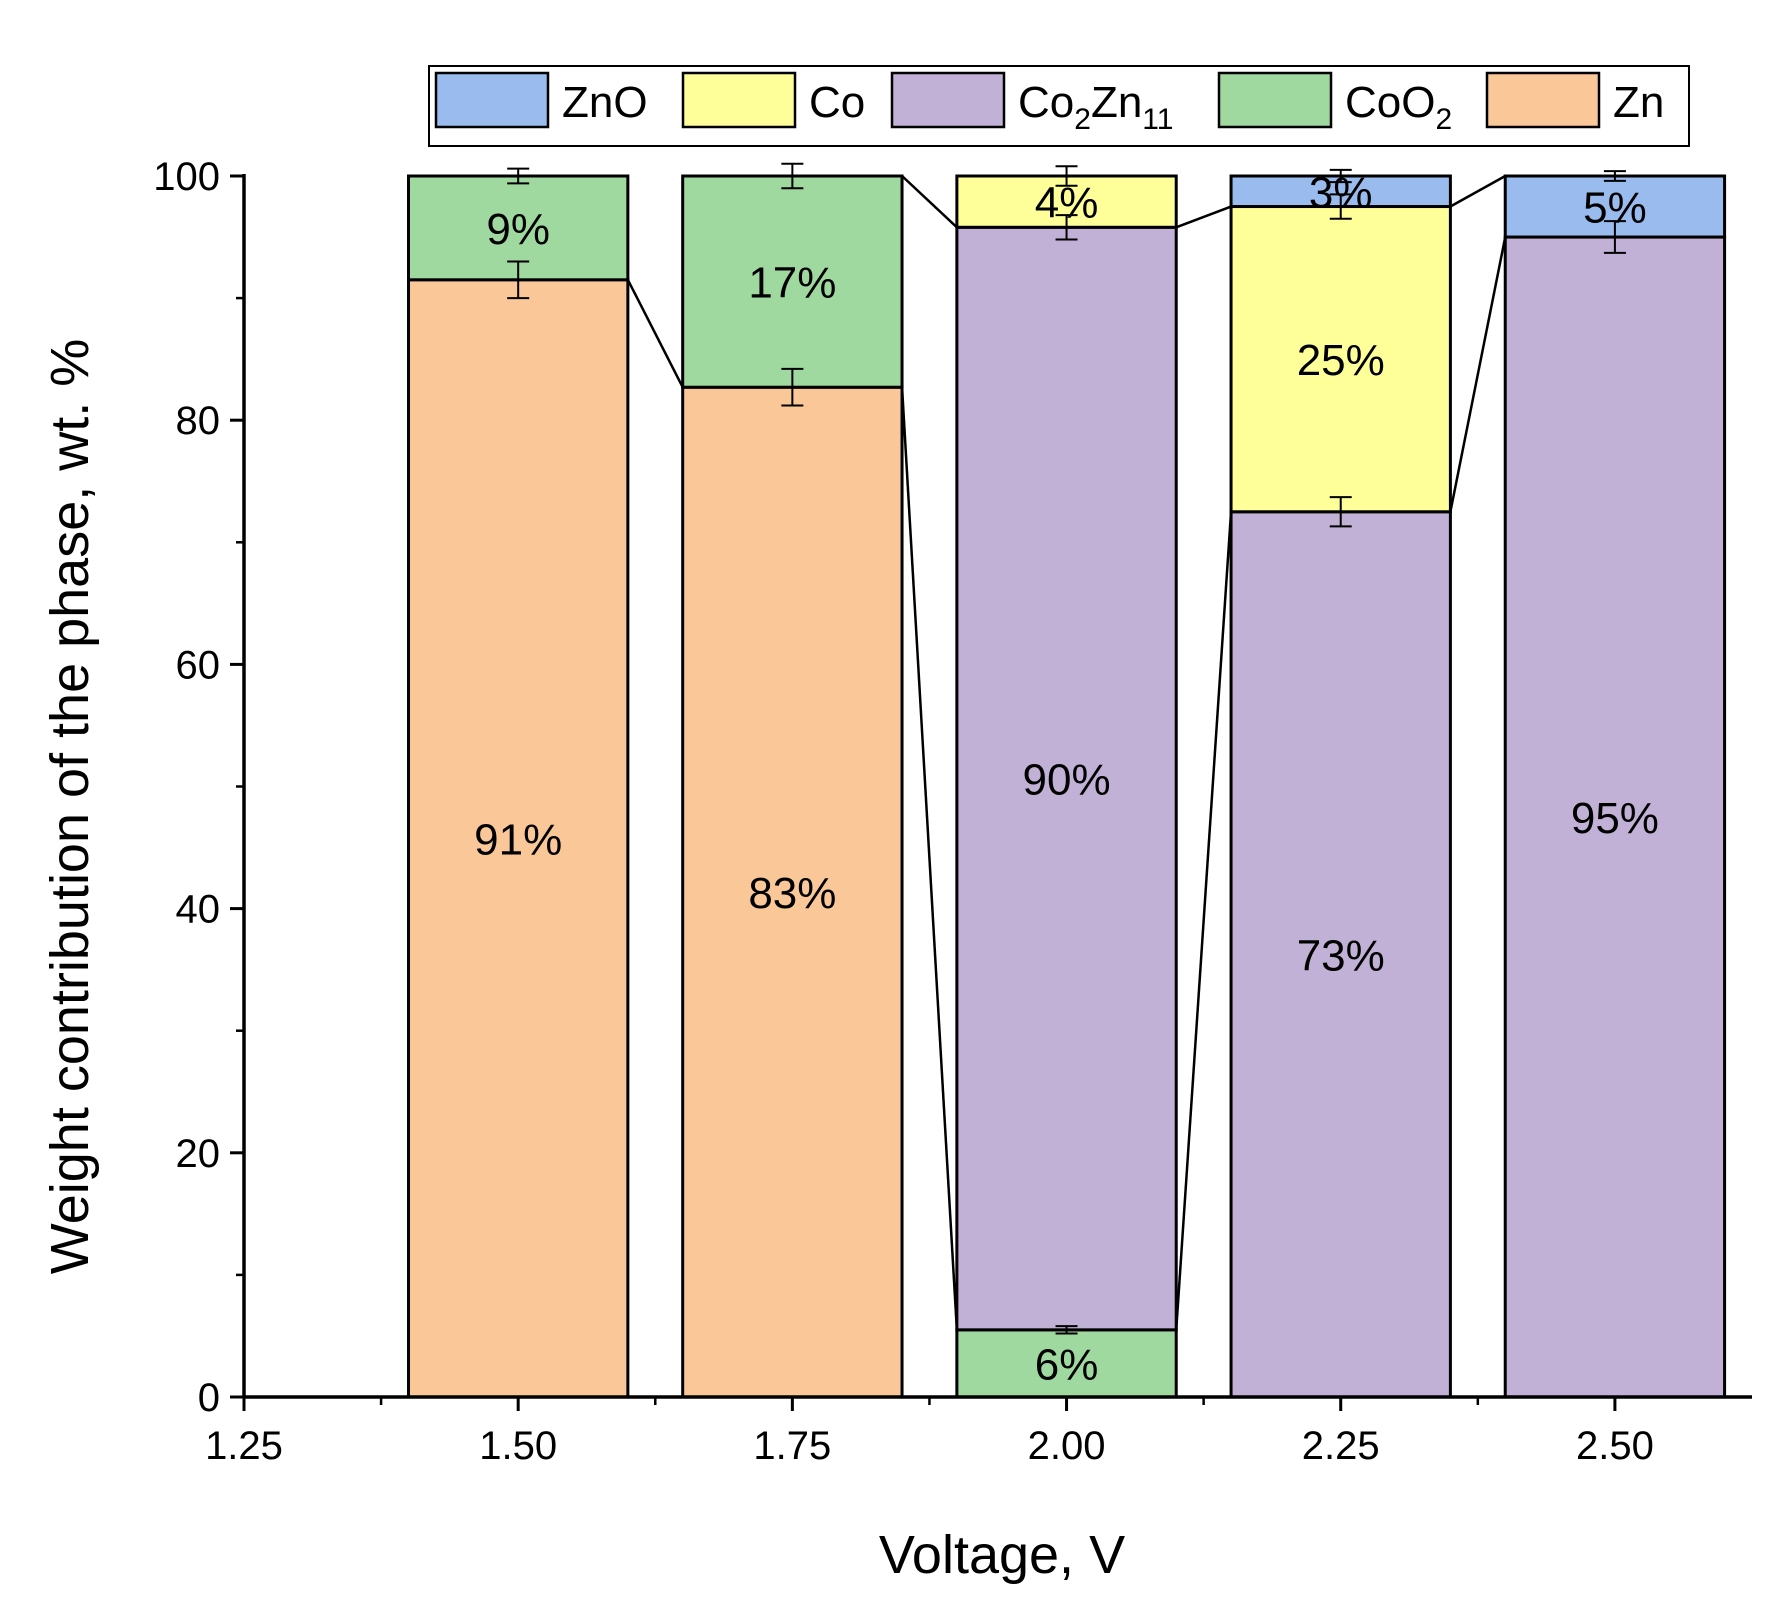 This screenshot has height=1608, width=1779. Describe the element at coordinates (198, 910) in the screenshot. I see `y-tick-label: 40` at that location.